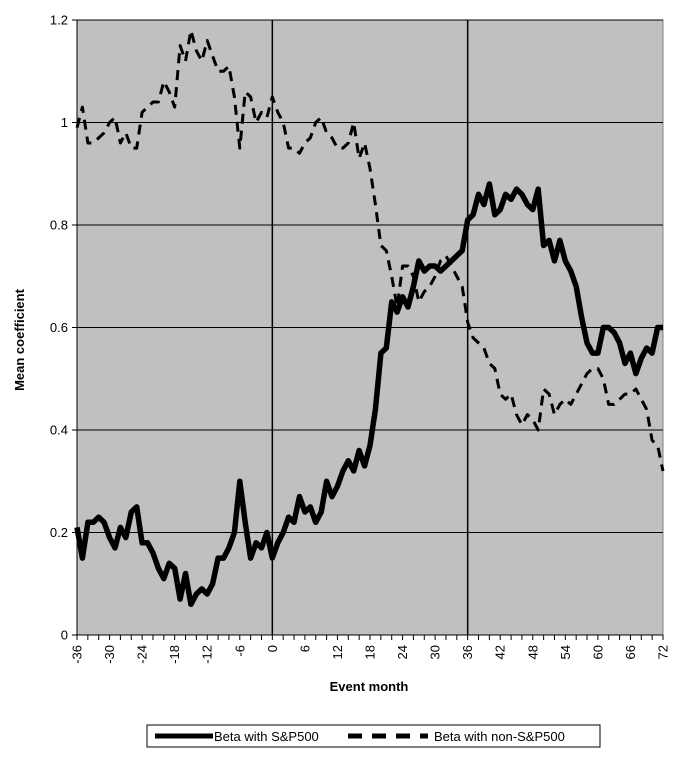 This screenshot has width=678, height=759. I want to click on x-tick-label-2: -24, so click(142, 654).